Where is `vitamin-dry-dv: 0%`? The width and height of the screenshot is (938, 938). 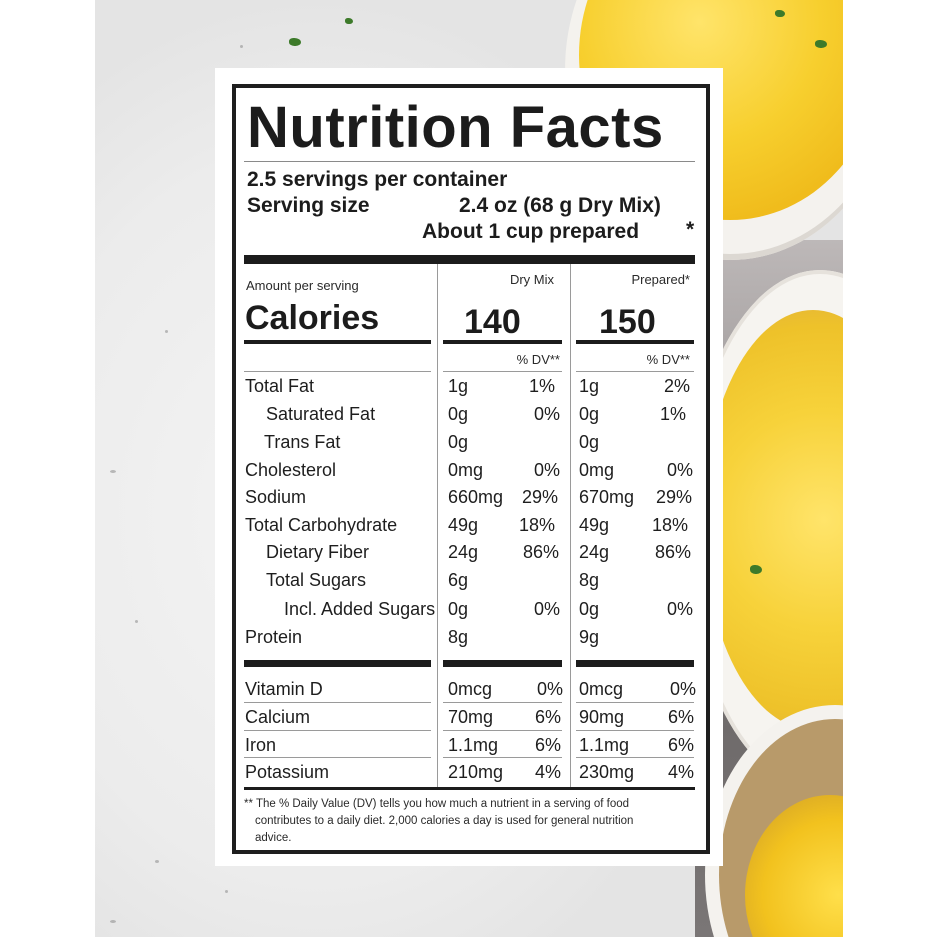 vitamin-dry-dv: 0% is located at coordinates (549, 689).